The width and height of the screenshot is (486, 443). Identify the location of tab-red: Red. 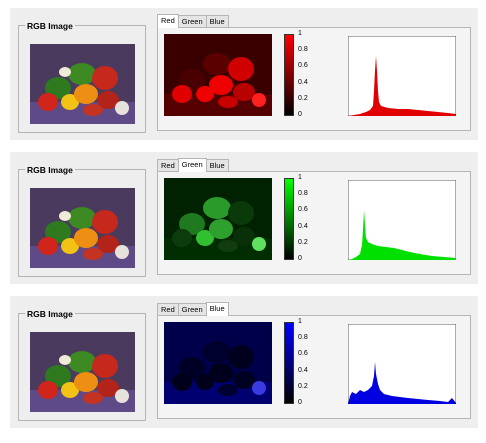
(168, 21).